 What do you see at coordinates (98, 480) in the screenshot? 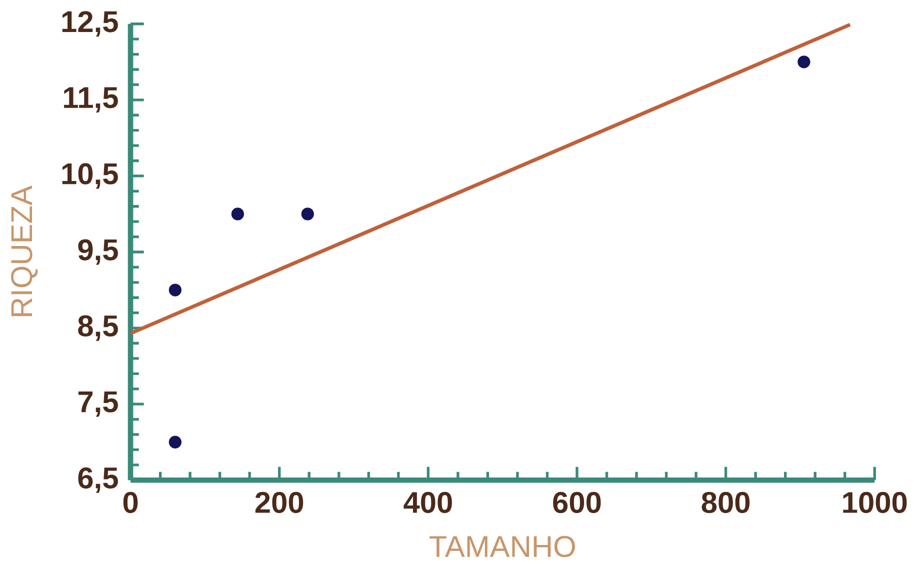
I see `y-tick-label: 6,5` at bounding box center [98, 480].